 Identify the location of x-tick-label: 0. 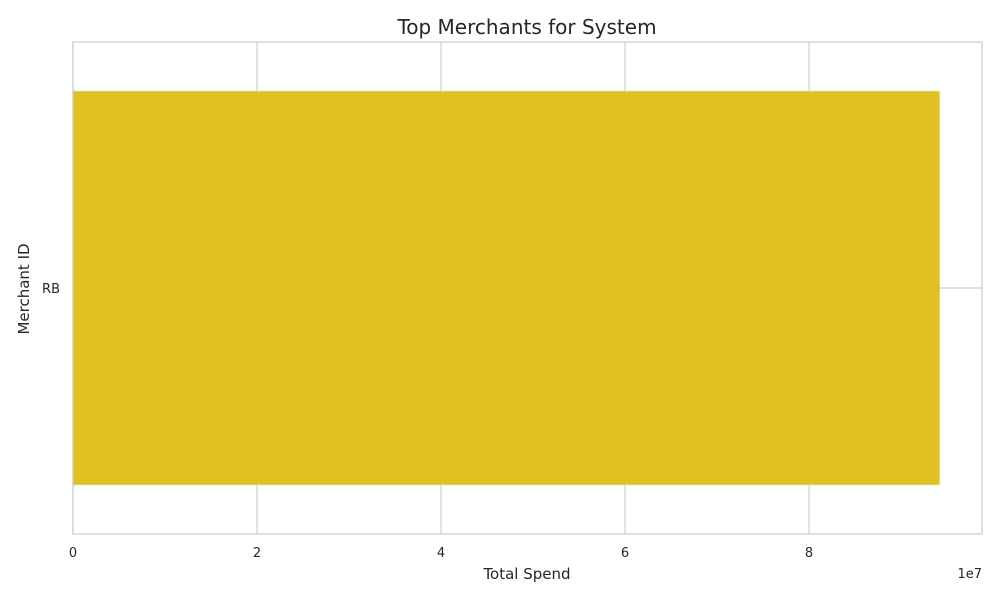
(73, 553).